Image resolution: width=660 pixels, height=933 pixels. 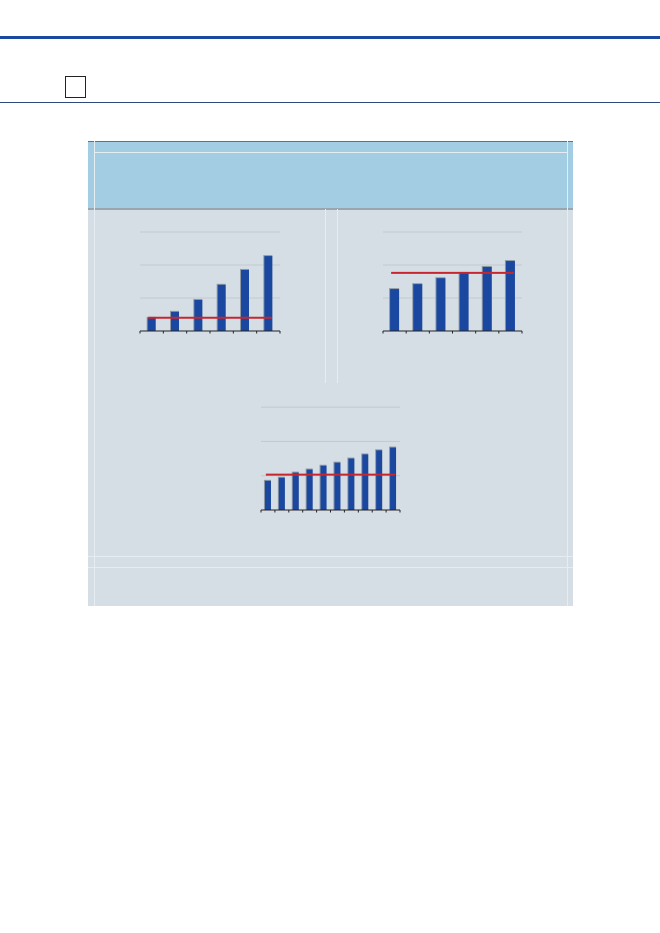 What do you see at coordinates (75, 87) in the screenshot?
I see `section-marker-box` at bounding box center [75, 87].